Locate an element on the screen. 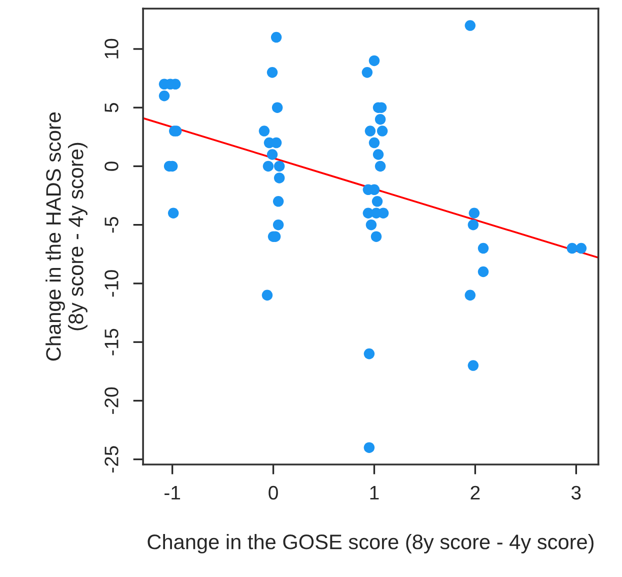 The image size is (622, 577). y-tick-label: -5 is located at coordinates (111, 225).